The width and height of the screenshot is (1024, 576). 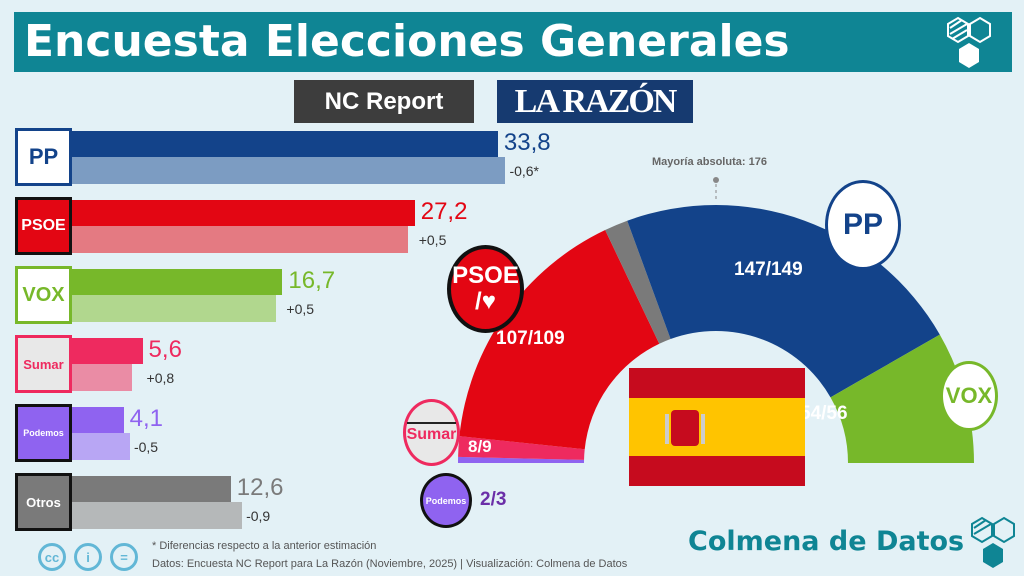 What do you see at coordinates (638, 282) in the screenshot?
I see `seat-arc-otros` at bounding box center [638, 282].